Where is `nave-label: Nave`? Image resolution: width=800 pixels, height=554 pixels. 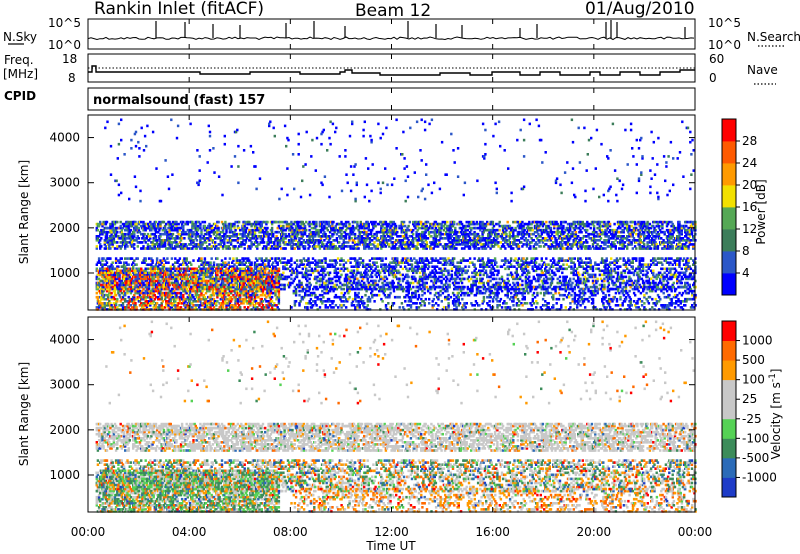 nave-label: Nave is located at coordinates (762, 70).